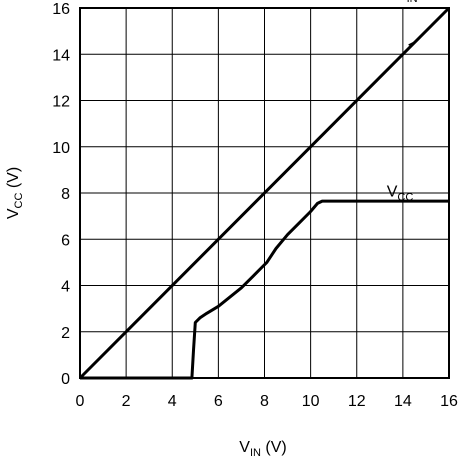  Describe the element at coordinates (61, 55) in the screenshot. I see `y-tick-label: 14` at that location.